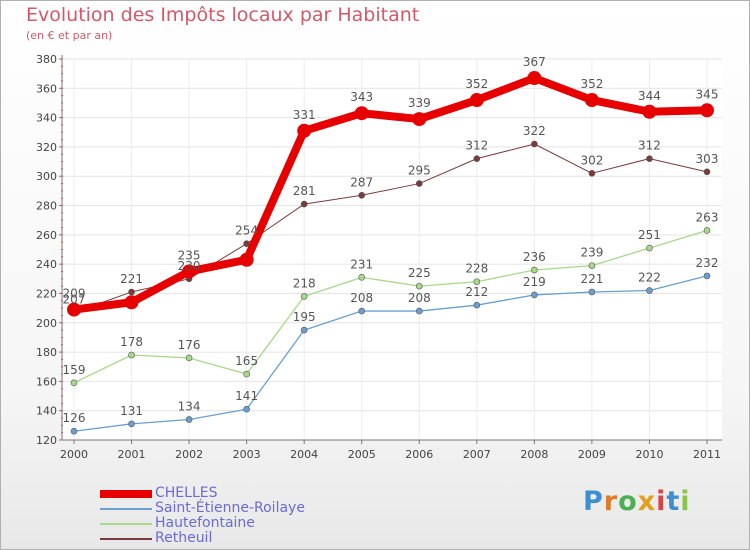  I want to click on data-label: 263, so click(707, 217).